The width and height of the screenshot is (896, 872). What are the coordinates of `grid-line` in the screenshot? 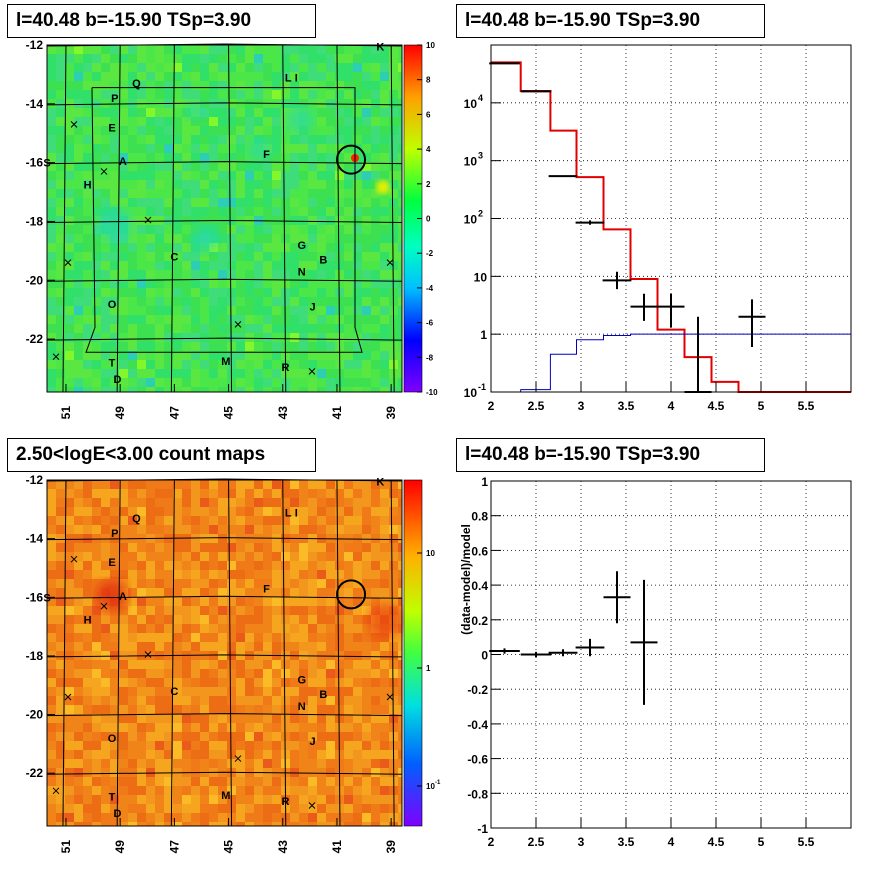 It's located at (172, 653).